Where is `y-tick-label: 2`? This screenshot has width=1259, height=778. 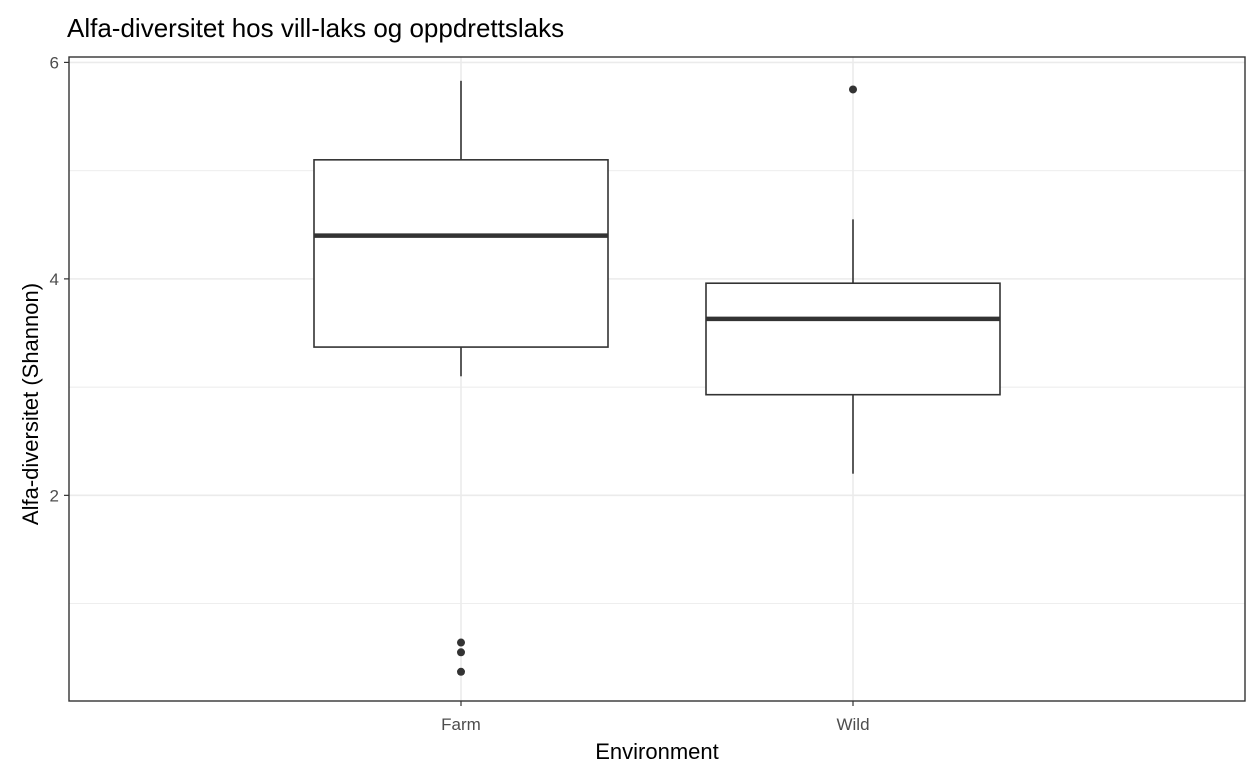 y-tick-label: 2 is located at coordinates (54, 495).